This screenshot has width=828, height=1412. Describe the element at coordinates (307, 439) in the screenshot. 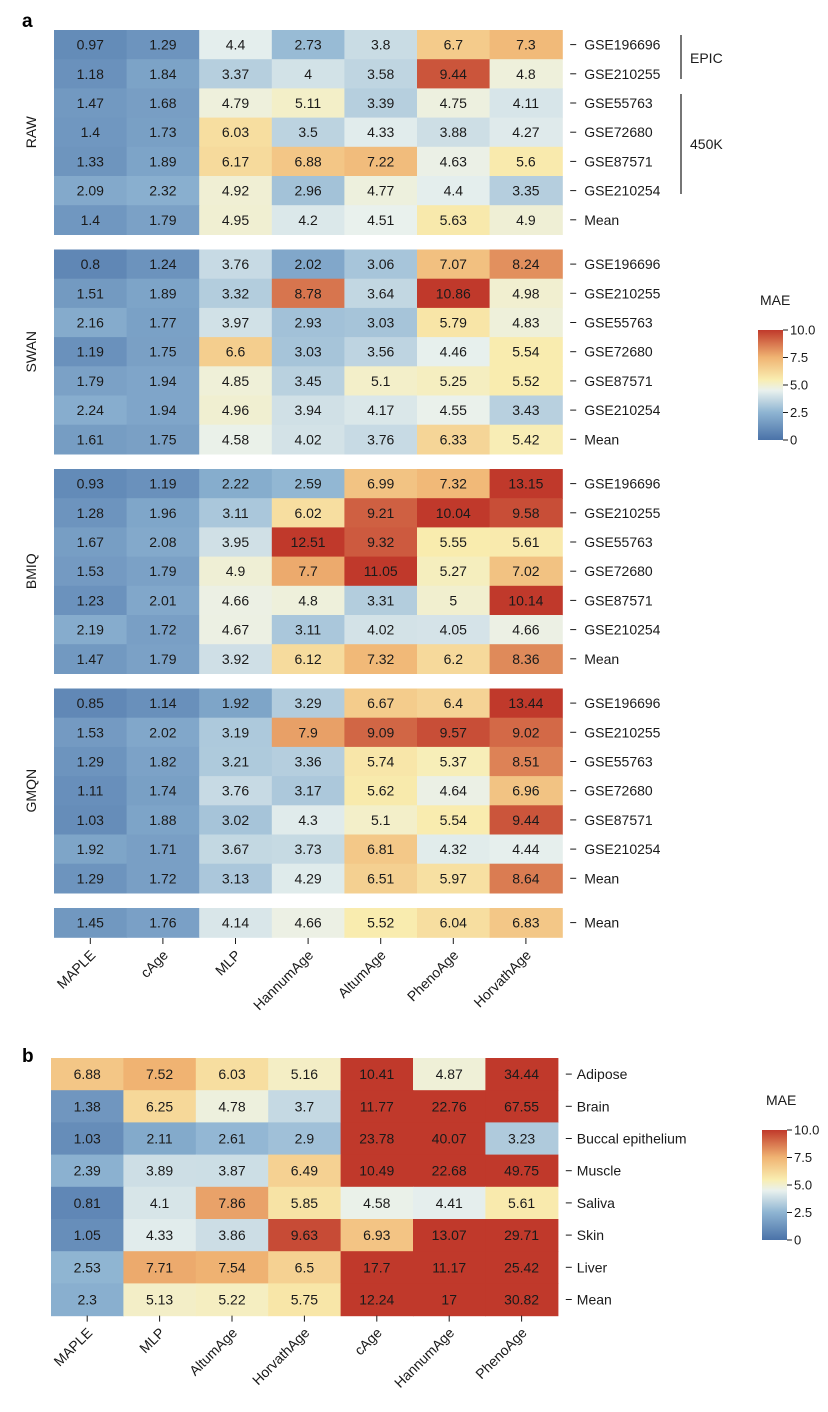

I see `cell-value-label: 4.02` at that location.